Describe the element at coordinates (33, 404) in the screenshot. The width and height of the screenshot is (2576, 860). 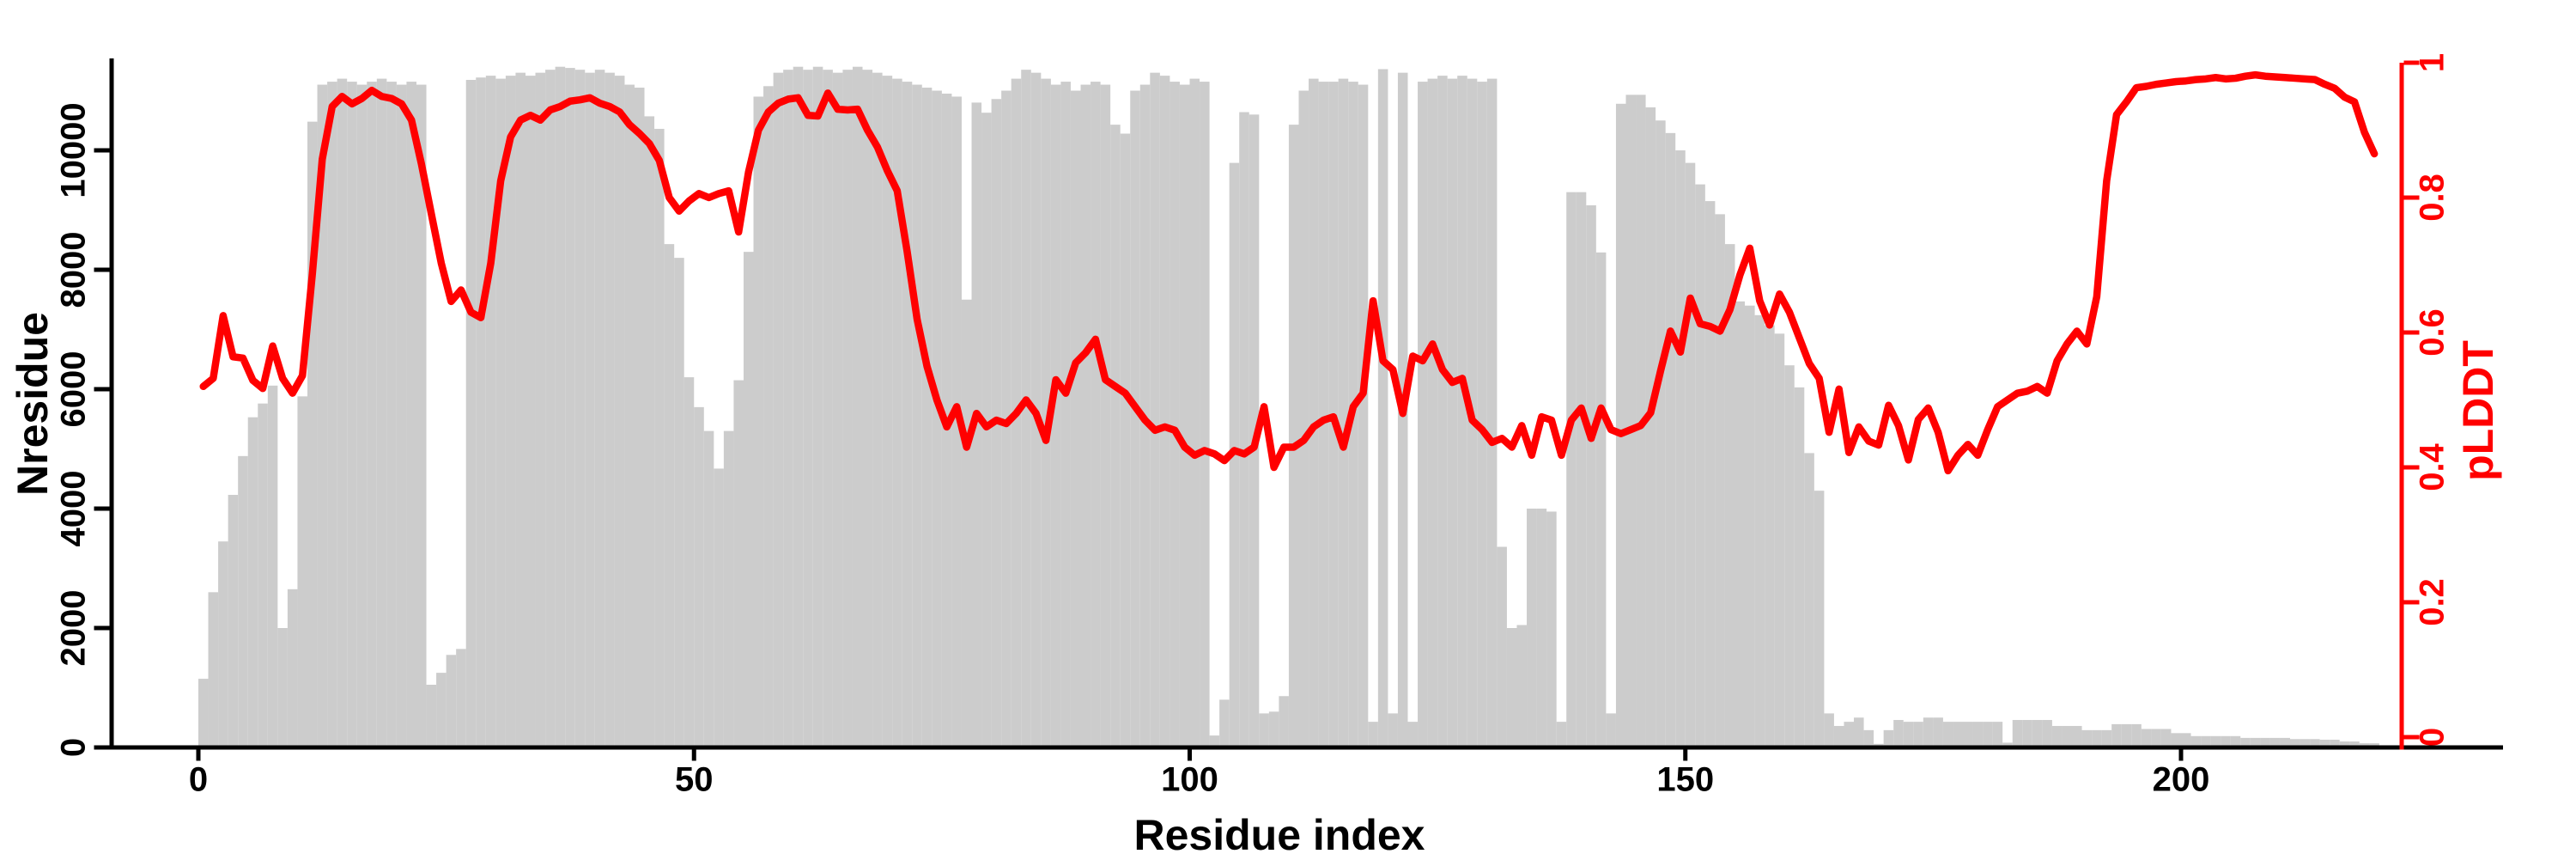
I see `left-axis-title: Nresidue` at that location.